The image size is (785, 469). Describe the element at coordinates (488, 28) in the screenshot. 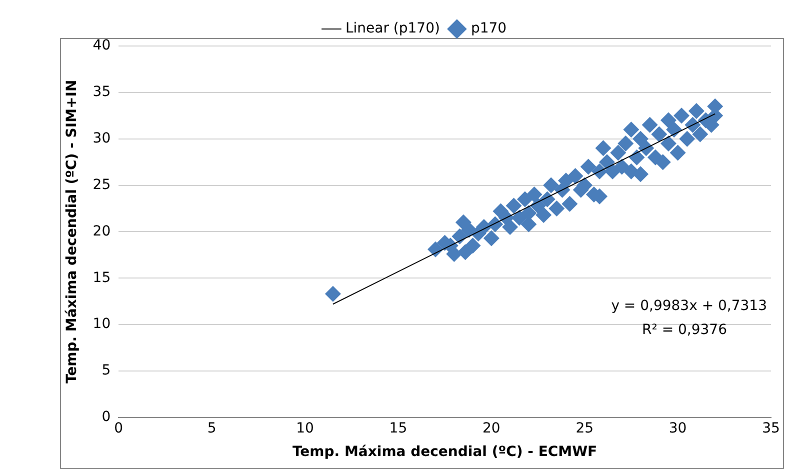

I see `legend-label: p170` at that location.